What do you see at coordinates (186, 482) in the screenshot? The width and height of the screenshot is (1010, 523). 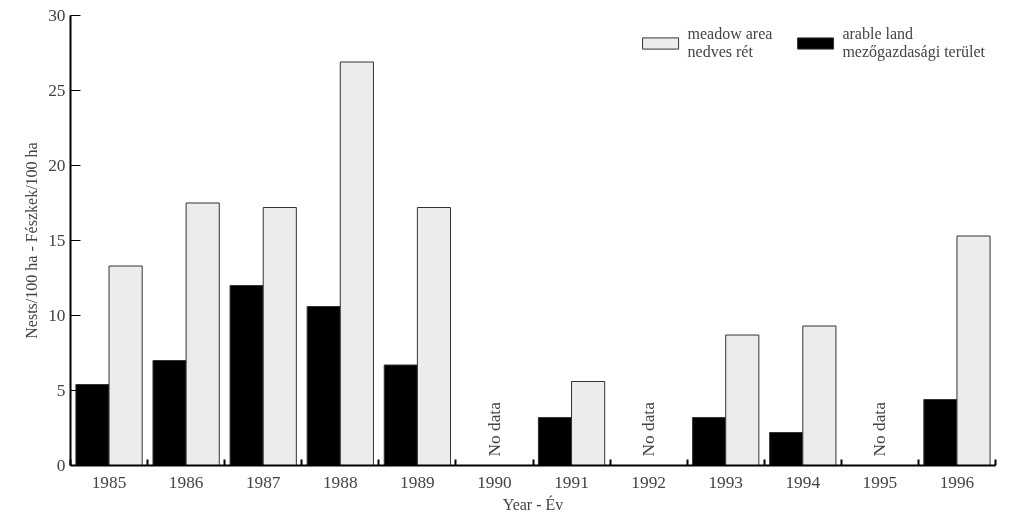 I see `x-tick-label: 1986` at bounding box center [186, 482].